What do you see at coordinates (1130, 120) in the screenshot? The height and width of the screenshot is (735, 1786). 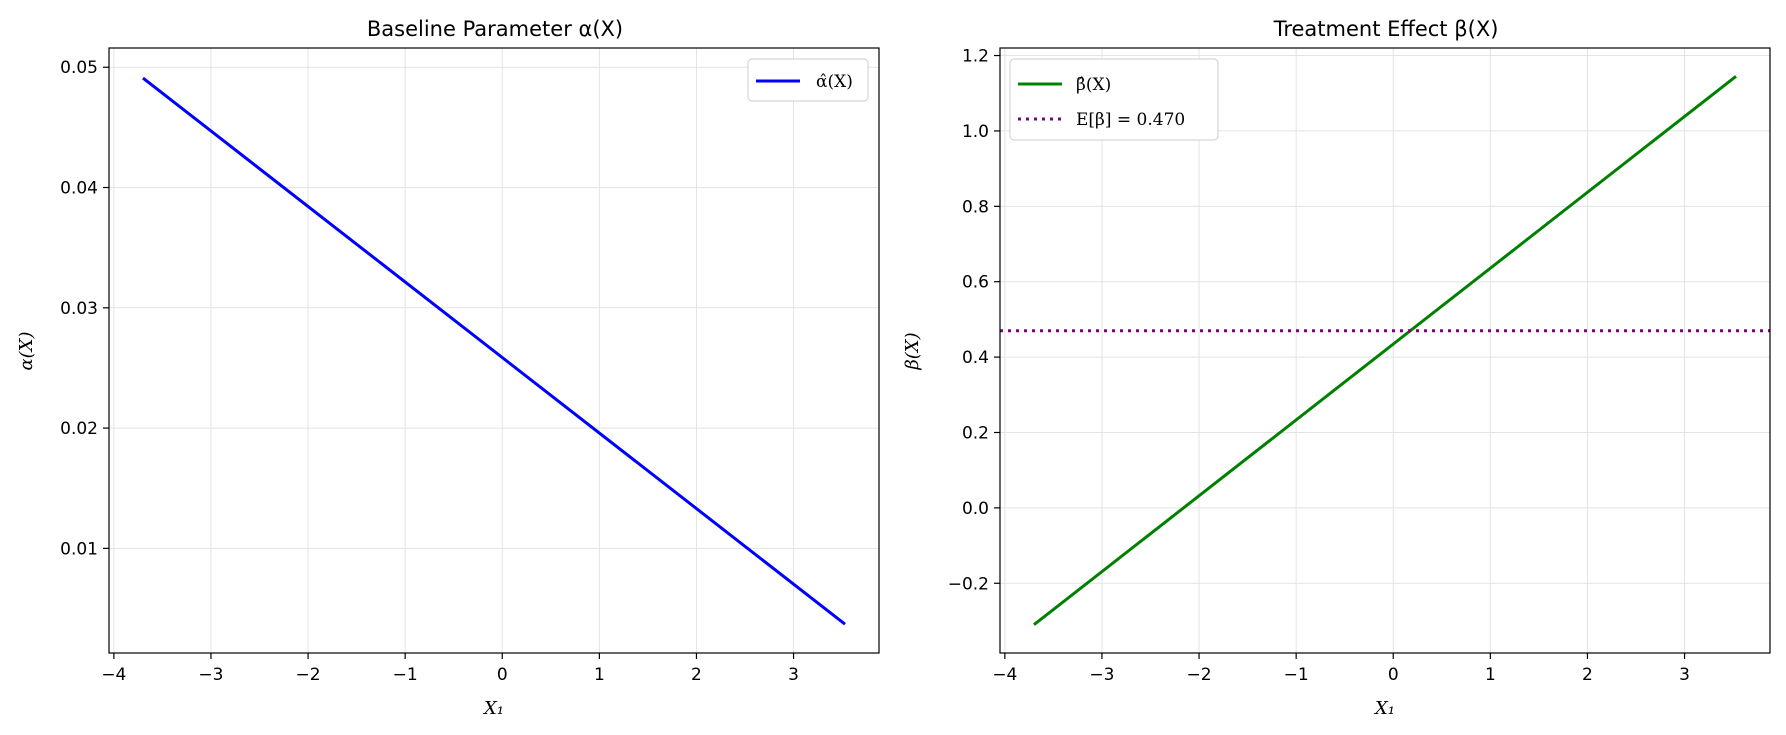 I see `legend-entry-expectation: E[β] = 0.470` at bounding box center [1130, 120].